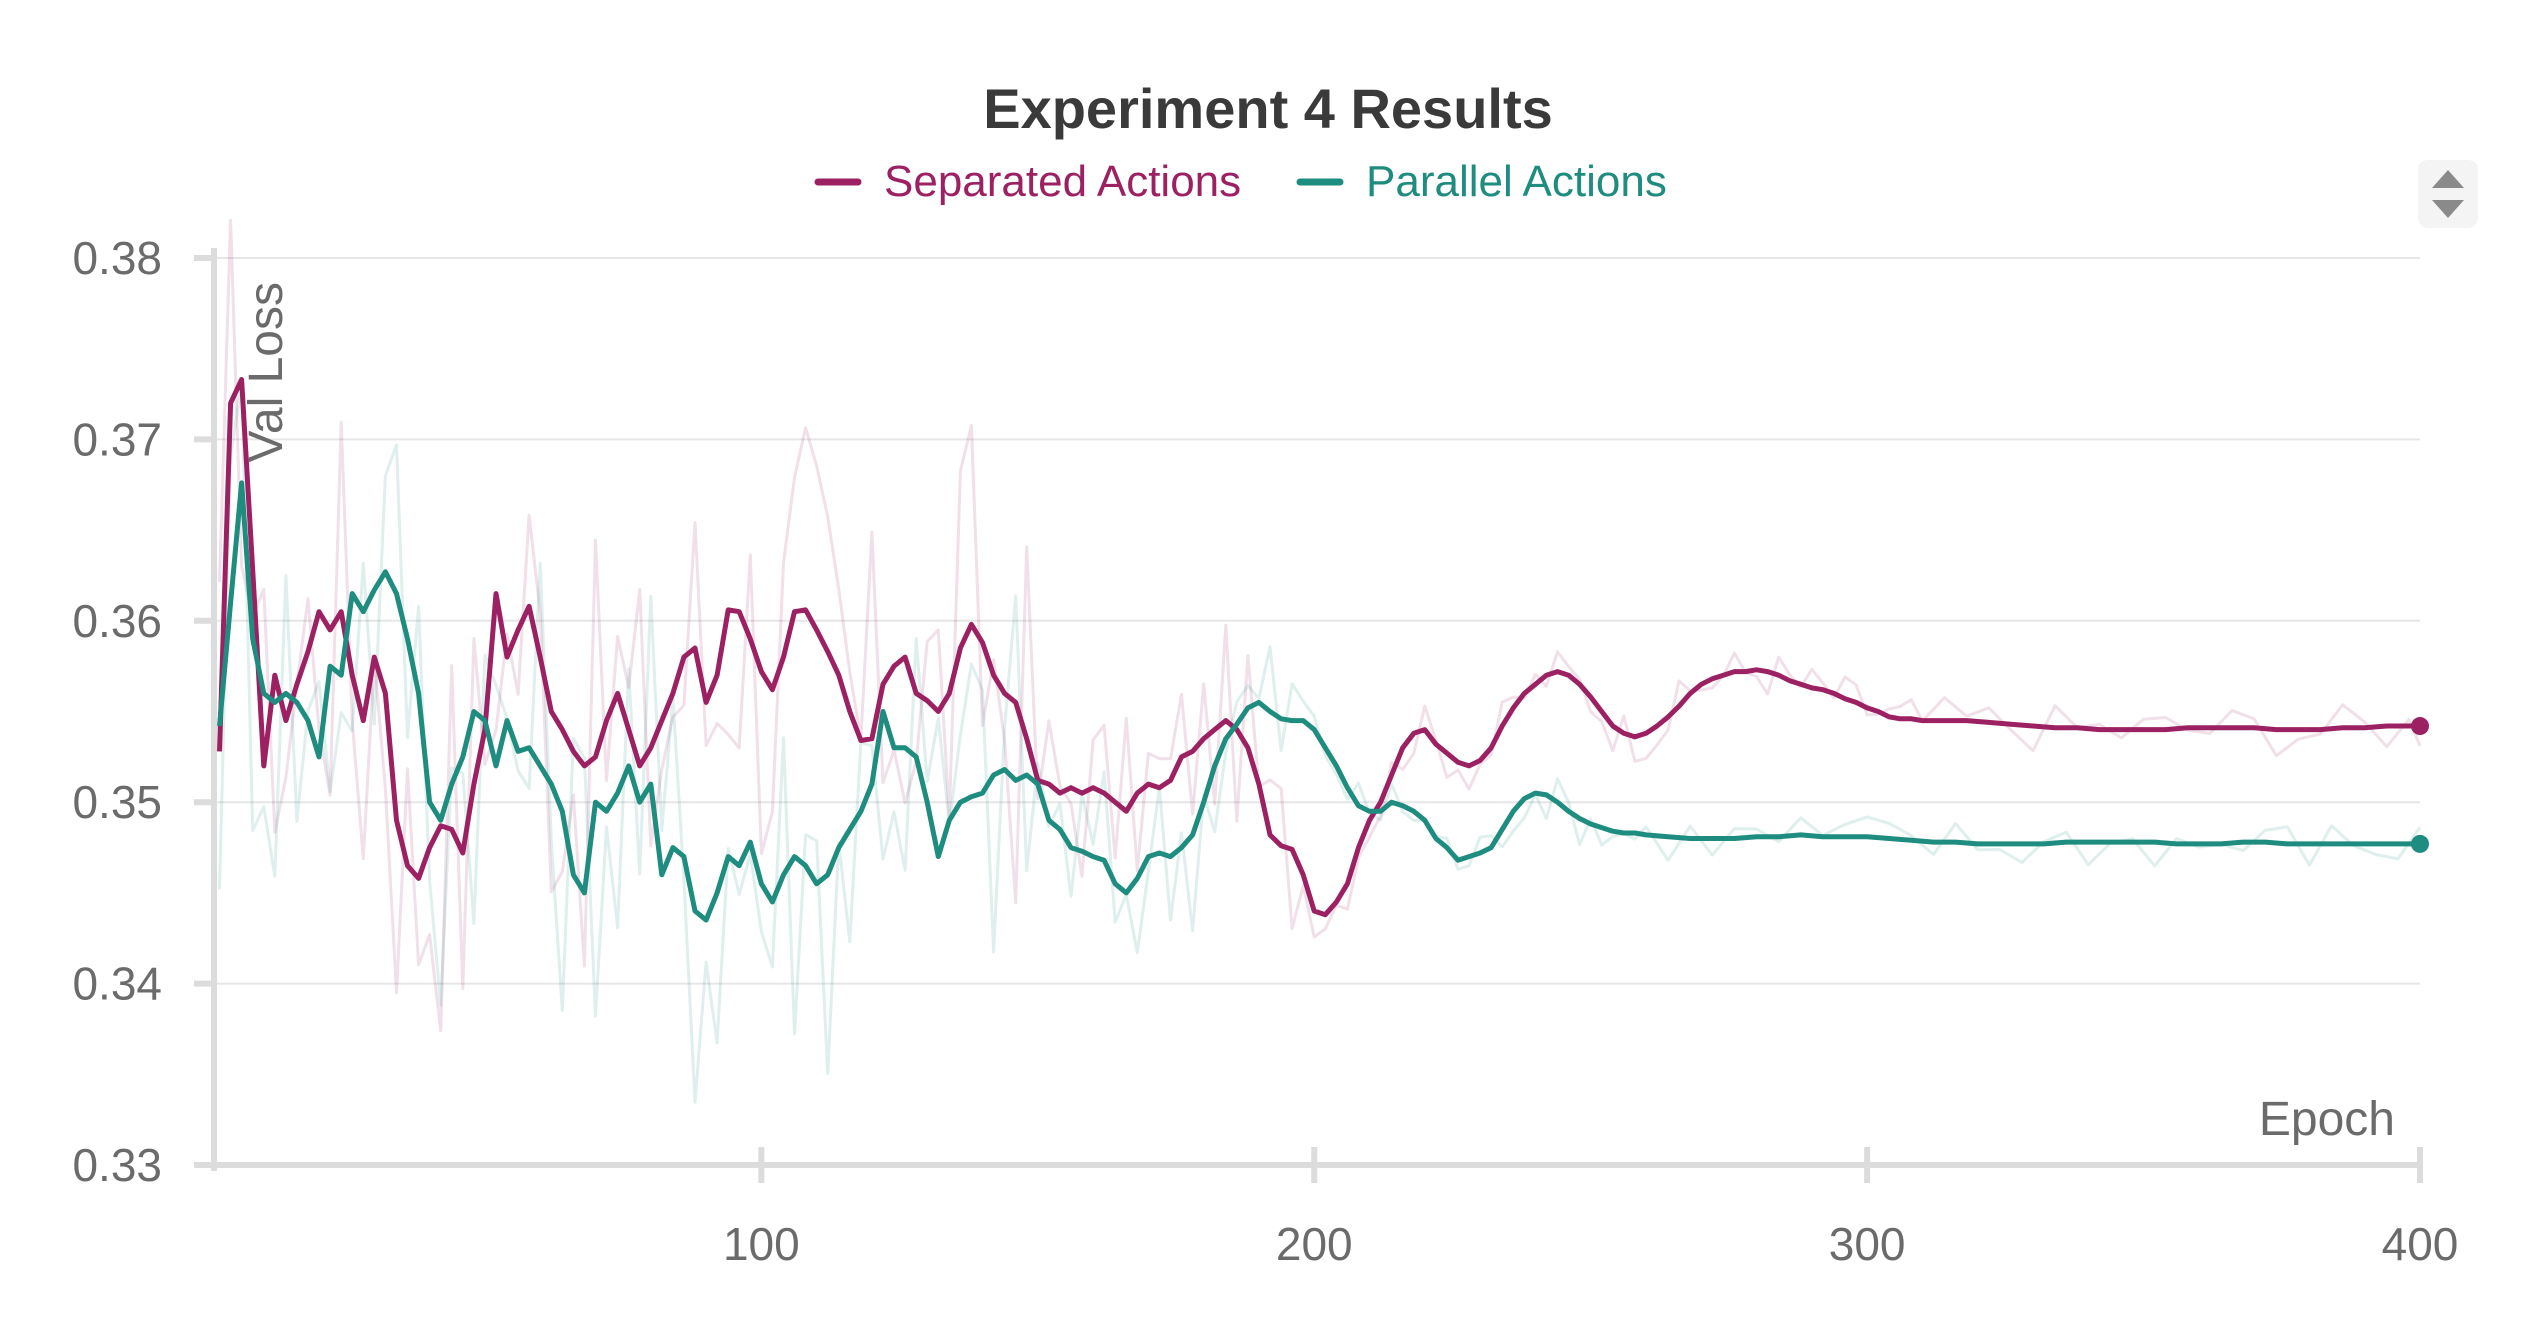  Describe the element at coordinates (266, 372) in the screenshot. I see `y-axis-label: Val Loss` at that location.